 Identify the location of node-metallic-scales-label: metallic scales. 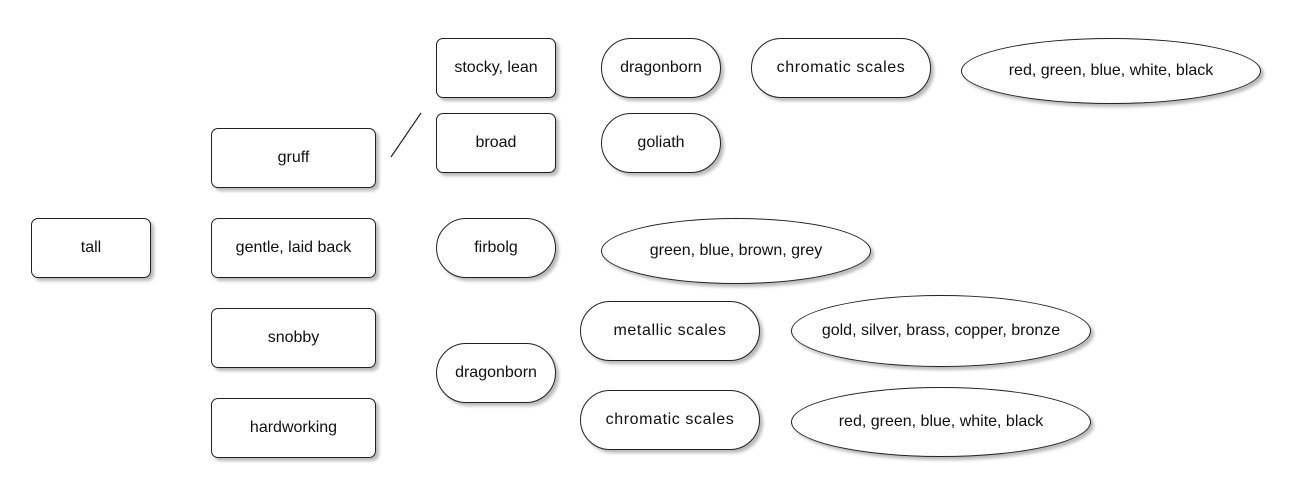
(670, 330).